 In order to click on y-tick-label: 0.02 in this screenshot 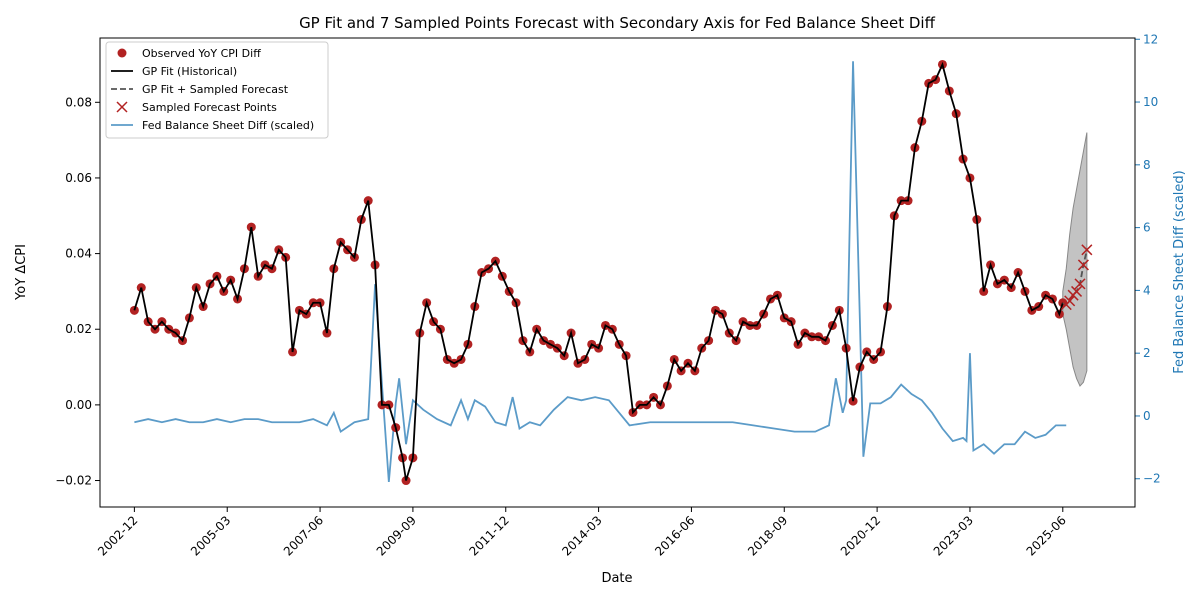, I will do `click(78, 329)`.